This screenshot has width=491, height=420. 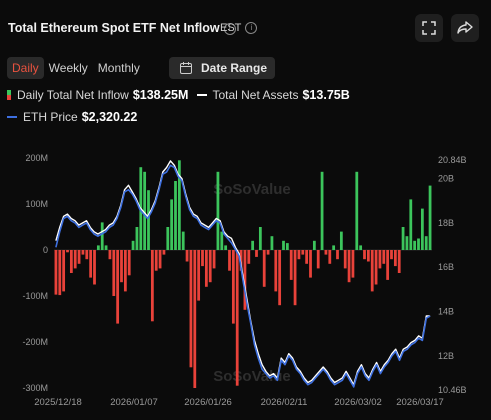 I want to click on timezone-info-icon: i, so click(x=251, y=28).